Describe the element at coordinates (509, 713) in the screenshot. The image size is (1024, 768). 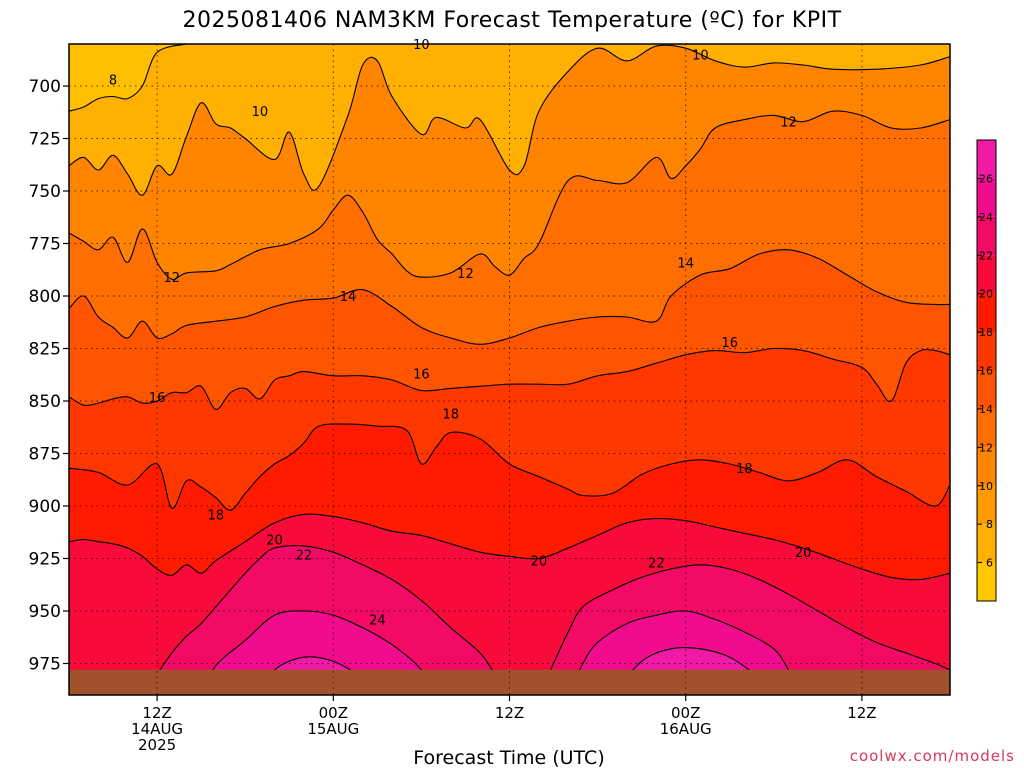
I see `x-tick-label-2-0: 12Z` at that location.